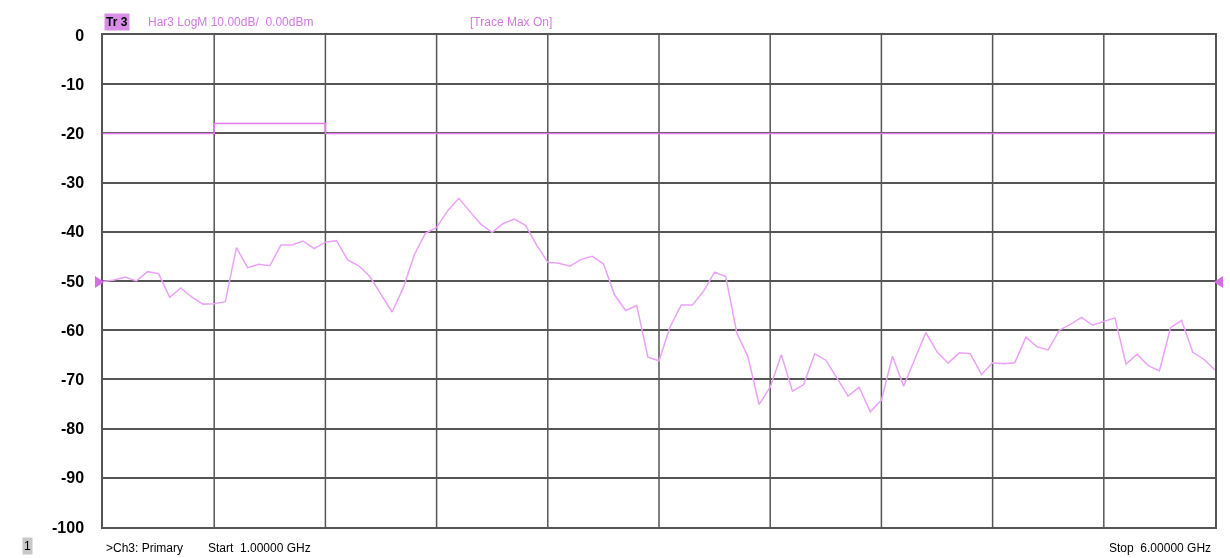  Describe the element at coordinates (72, 429) in the screenshot. I see `y-tick-label: -80` at that location.